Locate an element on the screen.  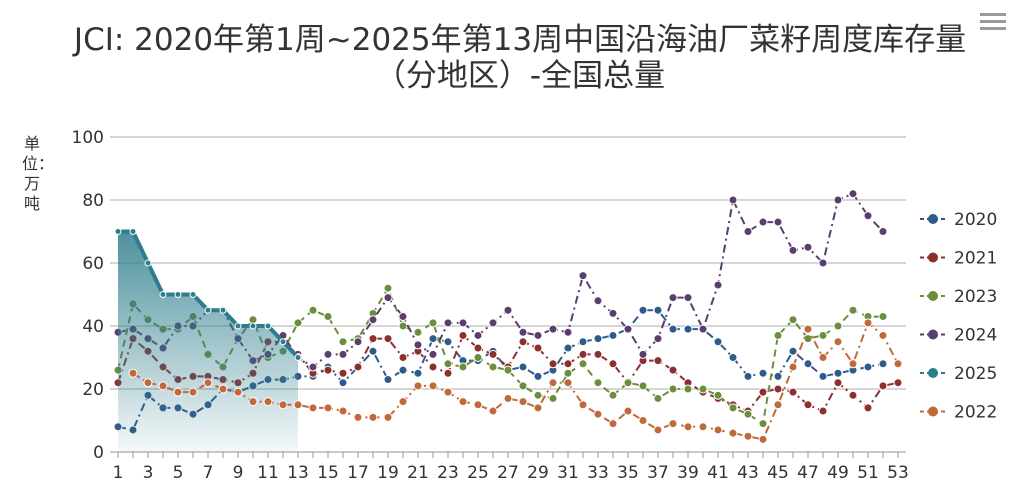
x-tick-label: 39 is located at coordinates (688, 473).